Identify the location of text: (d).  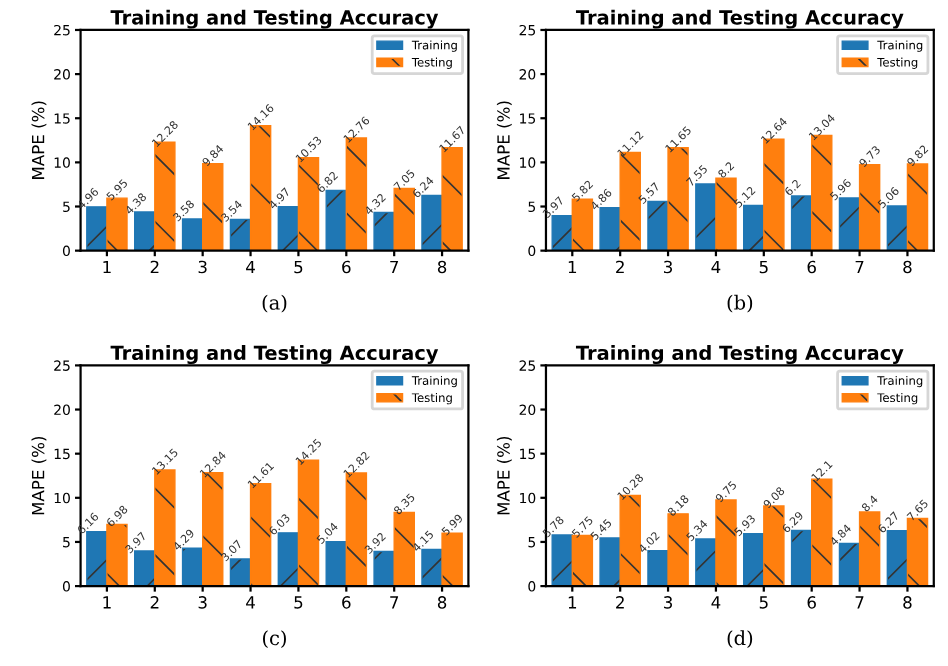
(740, 639).